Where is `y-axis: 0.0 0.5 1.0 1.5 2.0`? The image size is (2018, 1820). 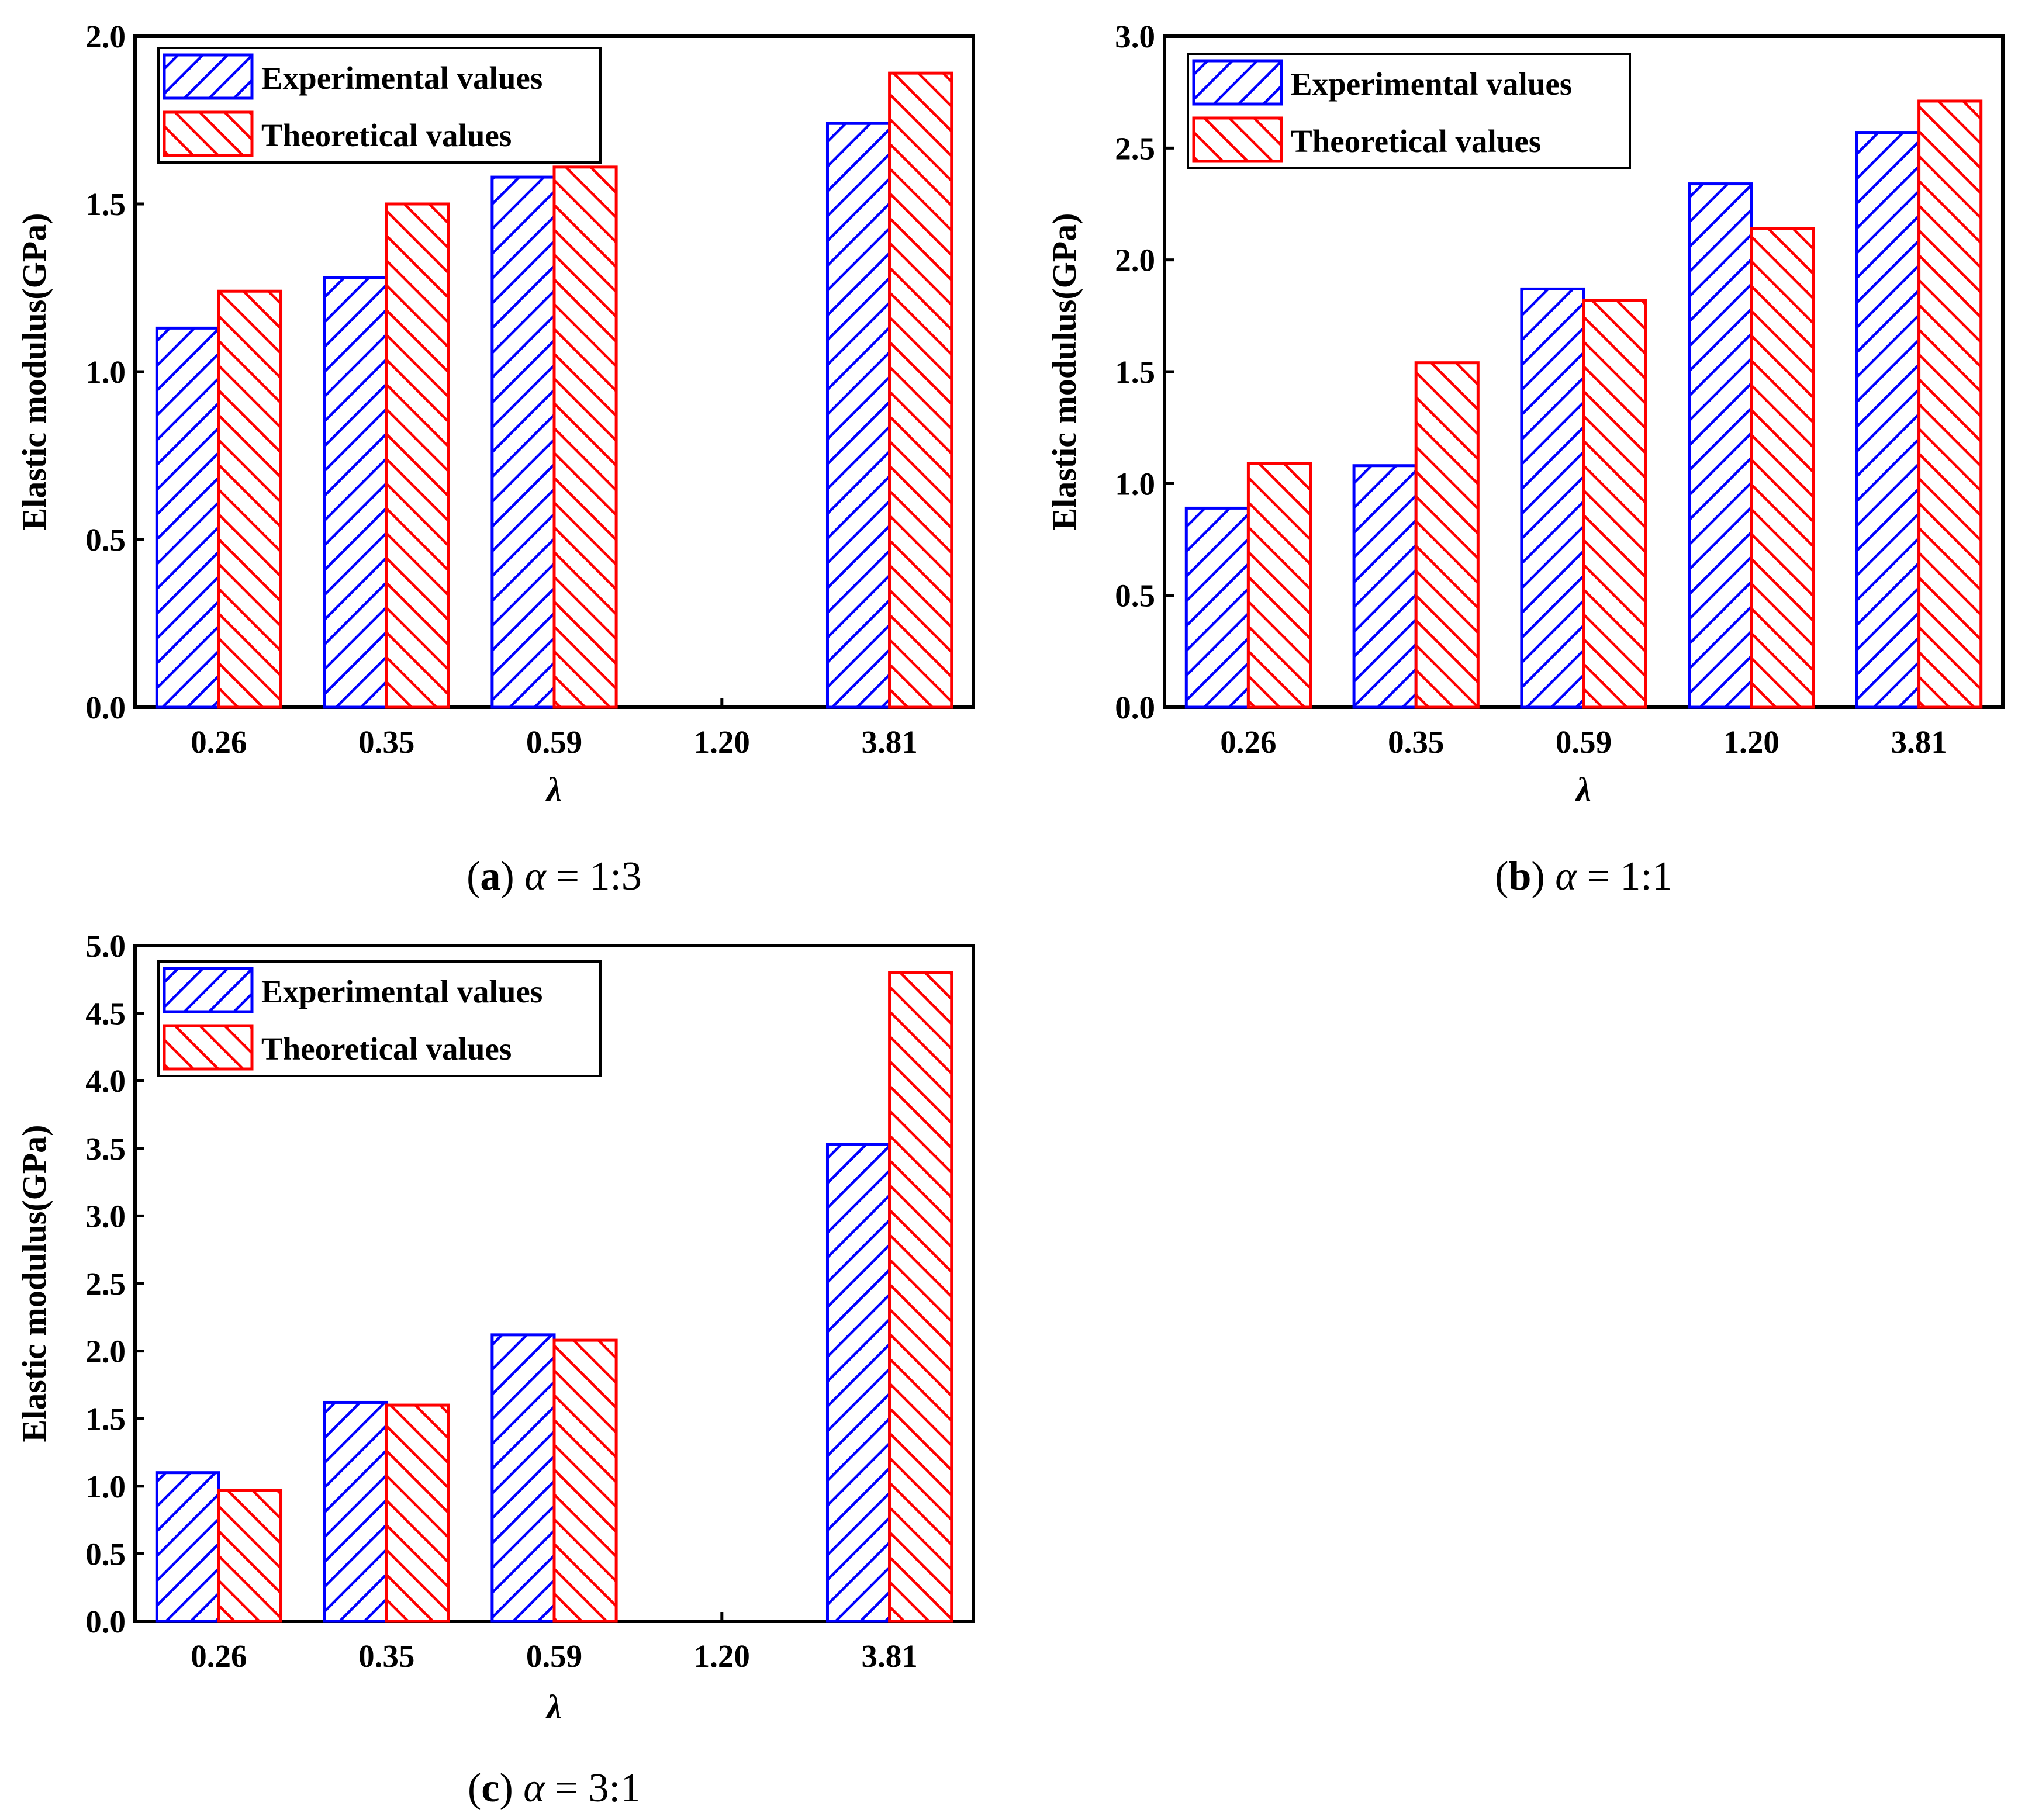
y-axis: 0.0 0.5 1.0 1.5 2.0 is located at coordinates (114, 372).